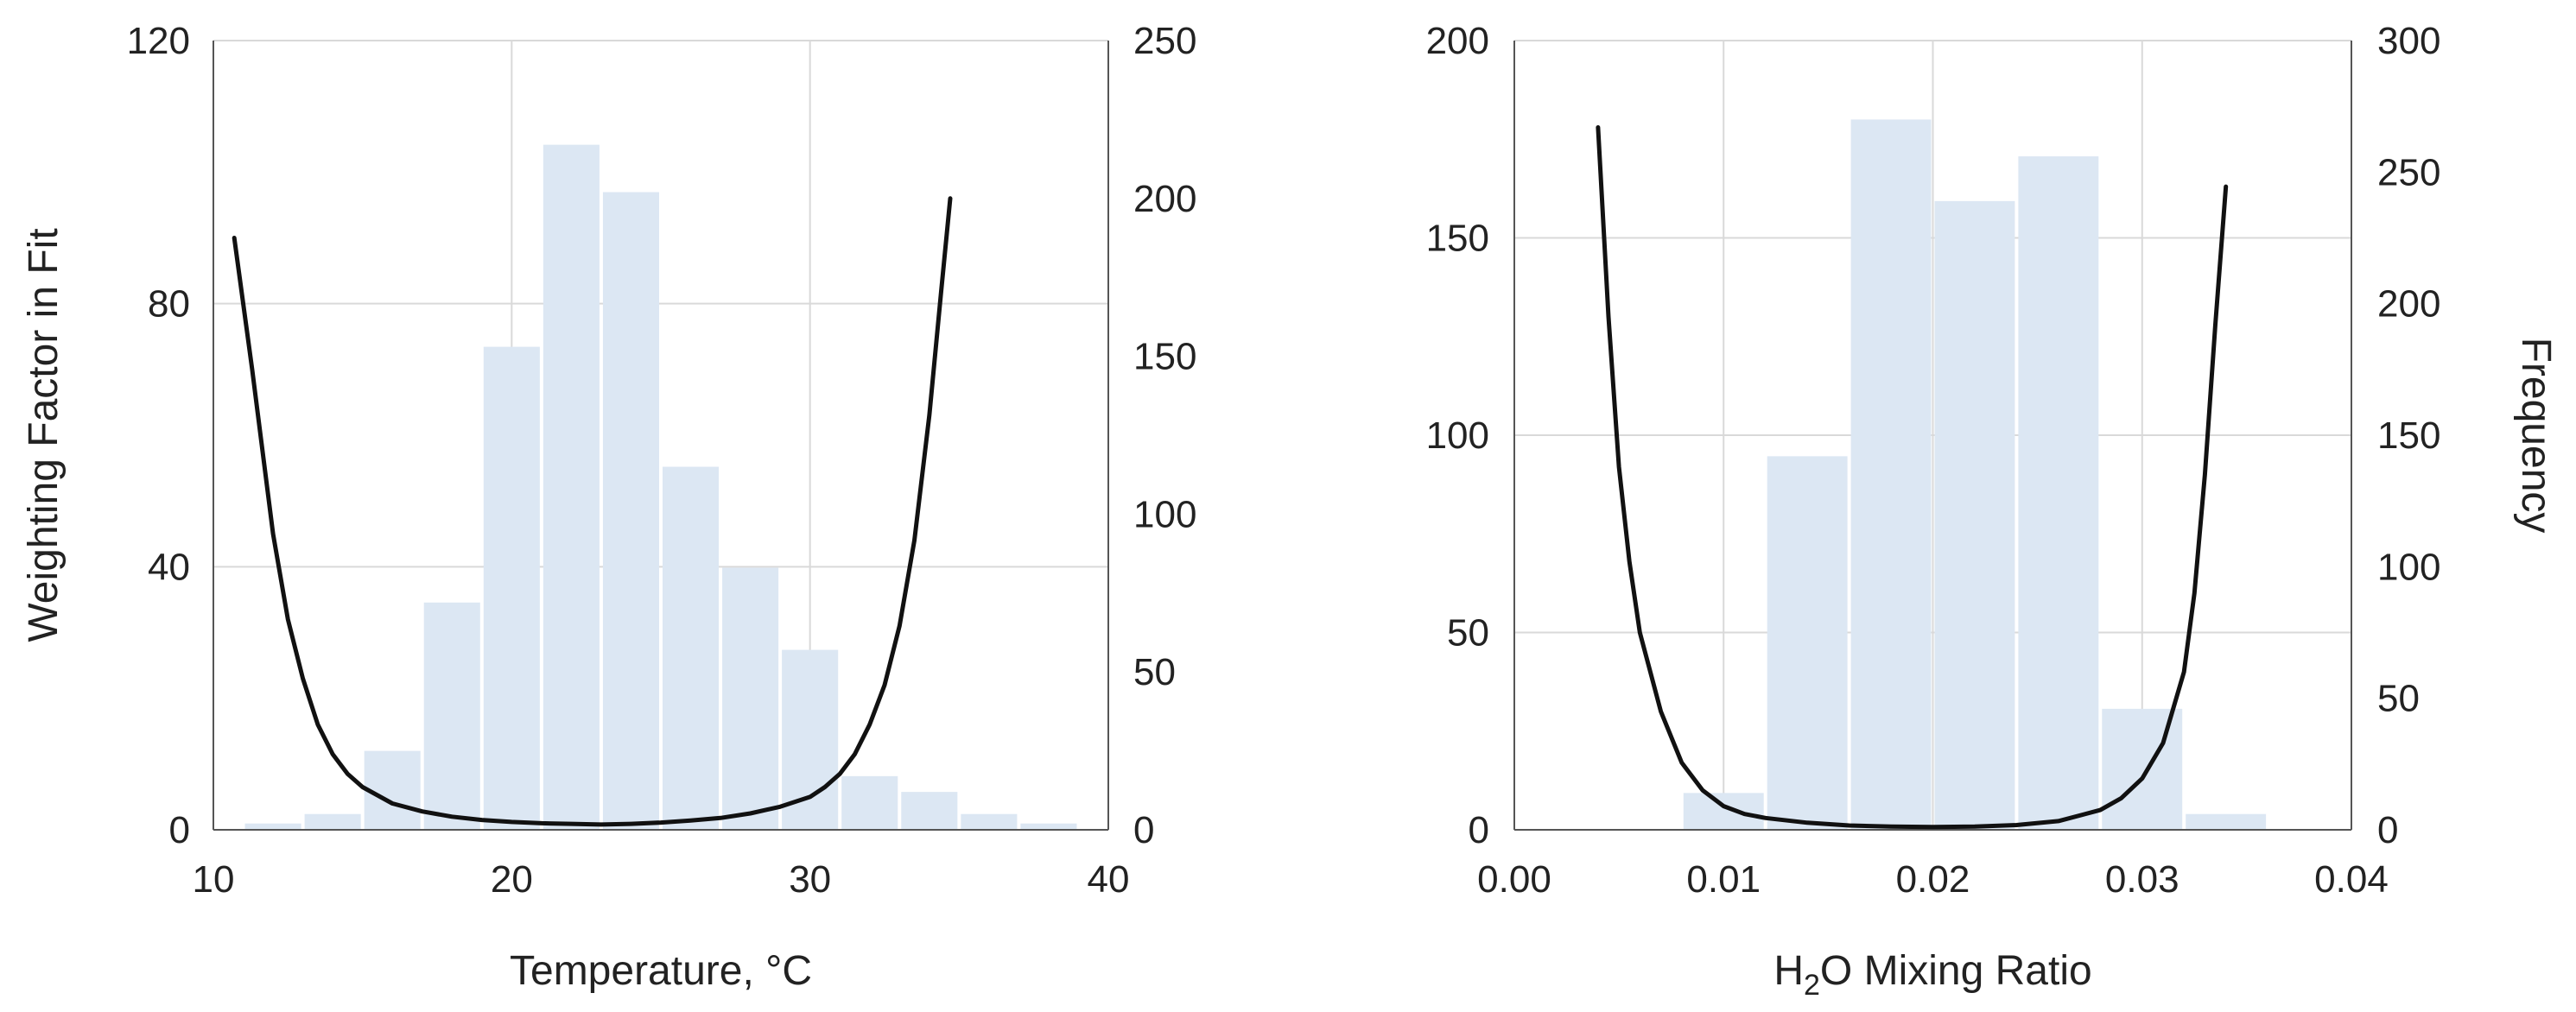 Image resolution: width=2576 pixels, height=1012 pixels. I want to click on x-tick-label: 10, so click(214, 879).